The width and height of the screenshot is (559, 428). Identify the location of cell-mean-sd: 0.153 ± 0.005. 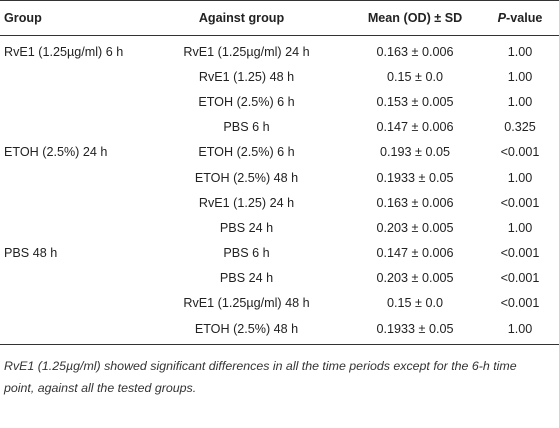
(415, 101).